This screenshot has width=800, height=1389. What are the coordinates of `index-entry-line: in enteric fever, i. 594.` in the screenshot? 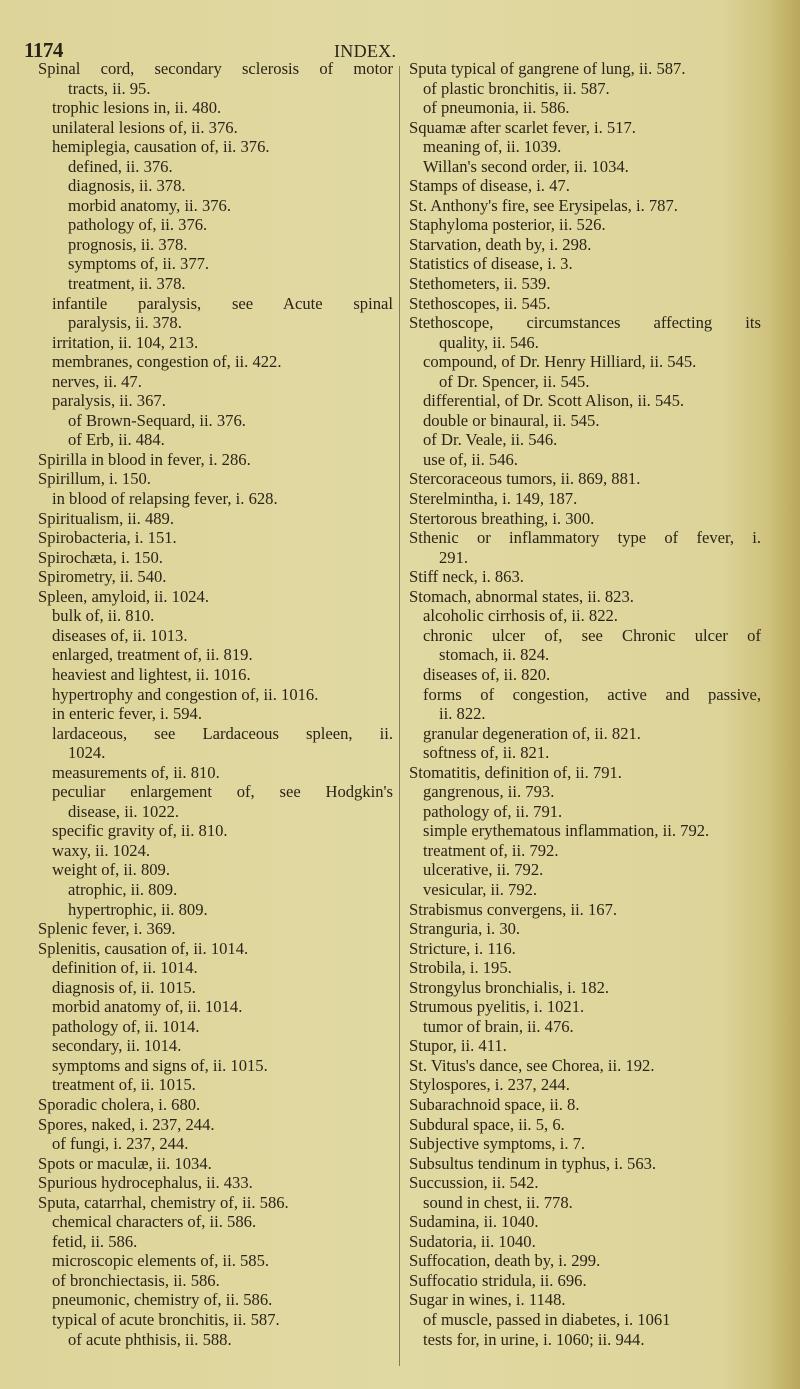 It's located at (127, 714).